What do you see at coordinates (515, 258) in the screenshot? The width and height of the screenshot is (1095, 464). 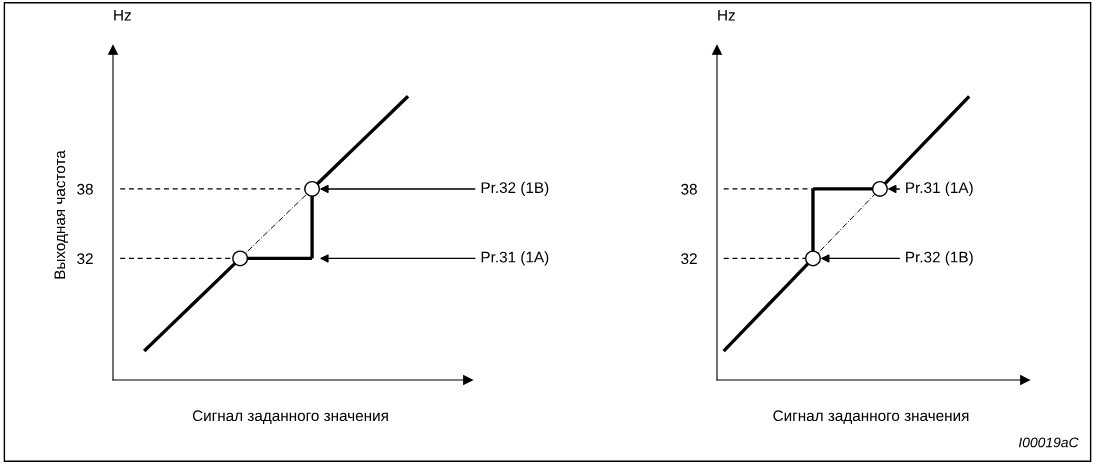 I see `text: Pr.31 (1A)` at bounding box center [515, 258].